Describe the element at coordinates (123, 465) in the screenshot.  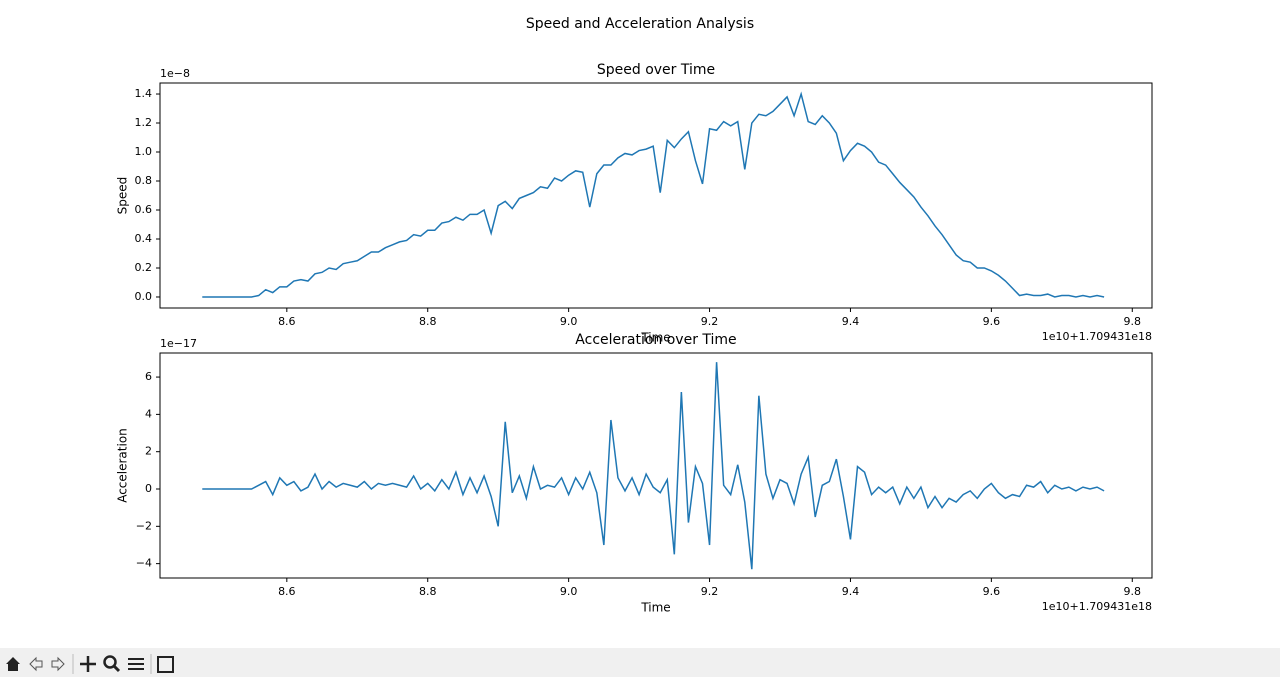
I see `y-axis-label: Acceleration` at that location.